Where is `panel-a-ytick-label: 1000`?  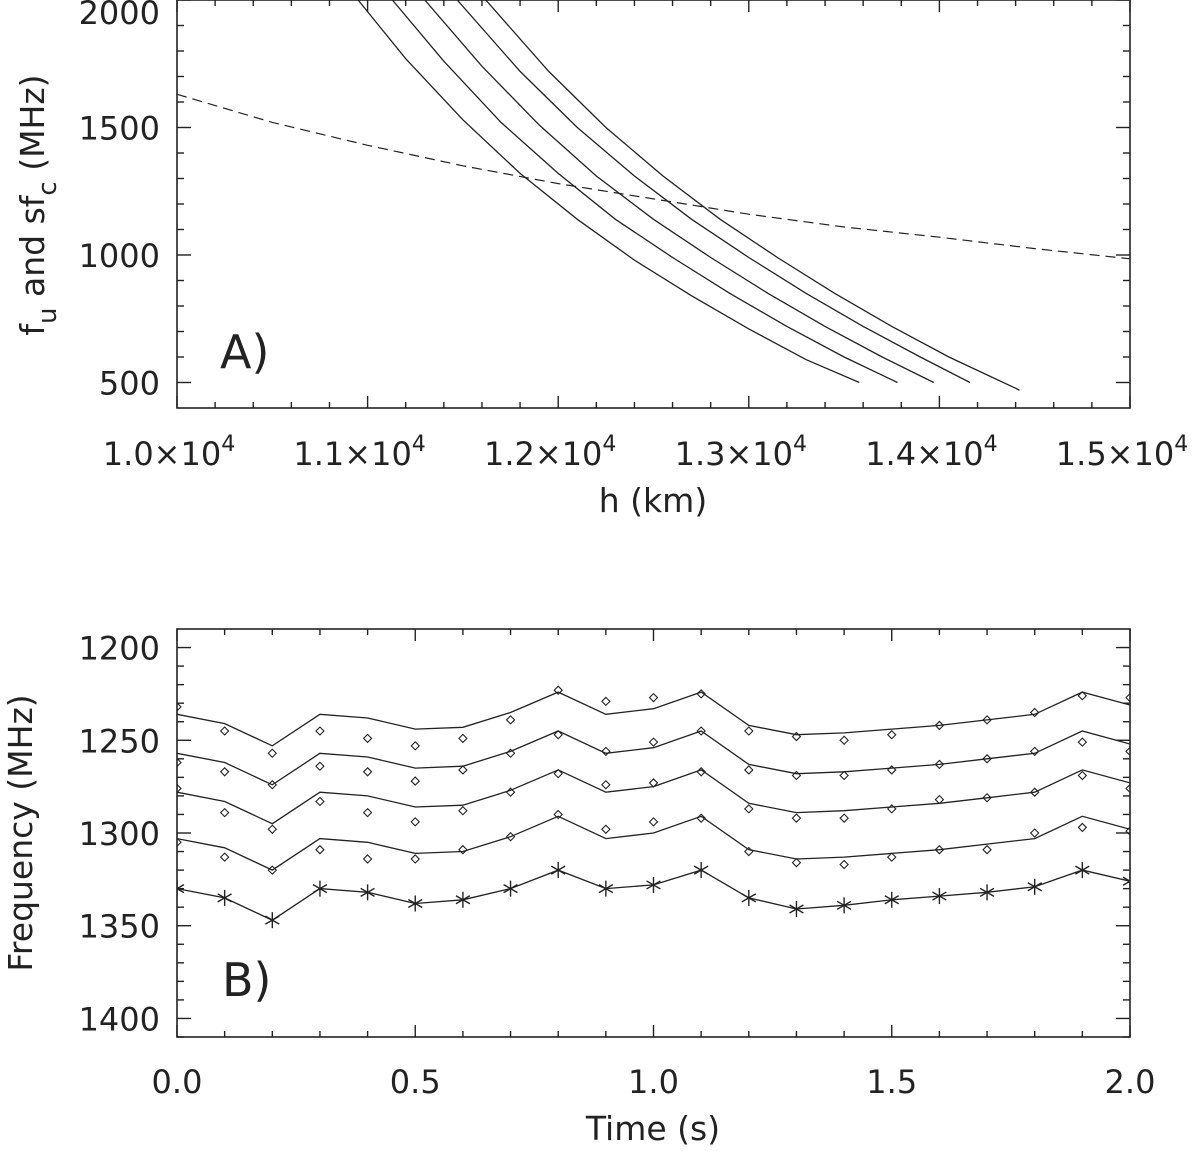
panel-a-ytick-label: 1000 is located at coordinates (119, 256).